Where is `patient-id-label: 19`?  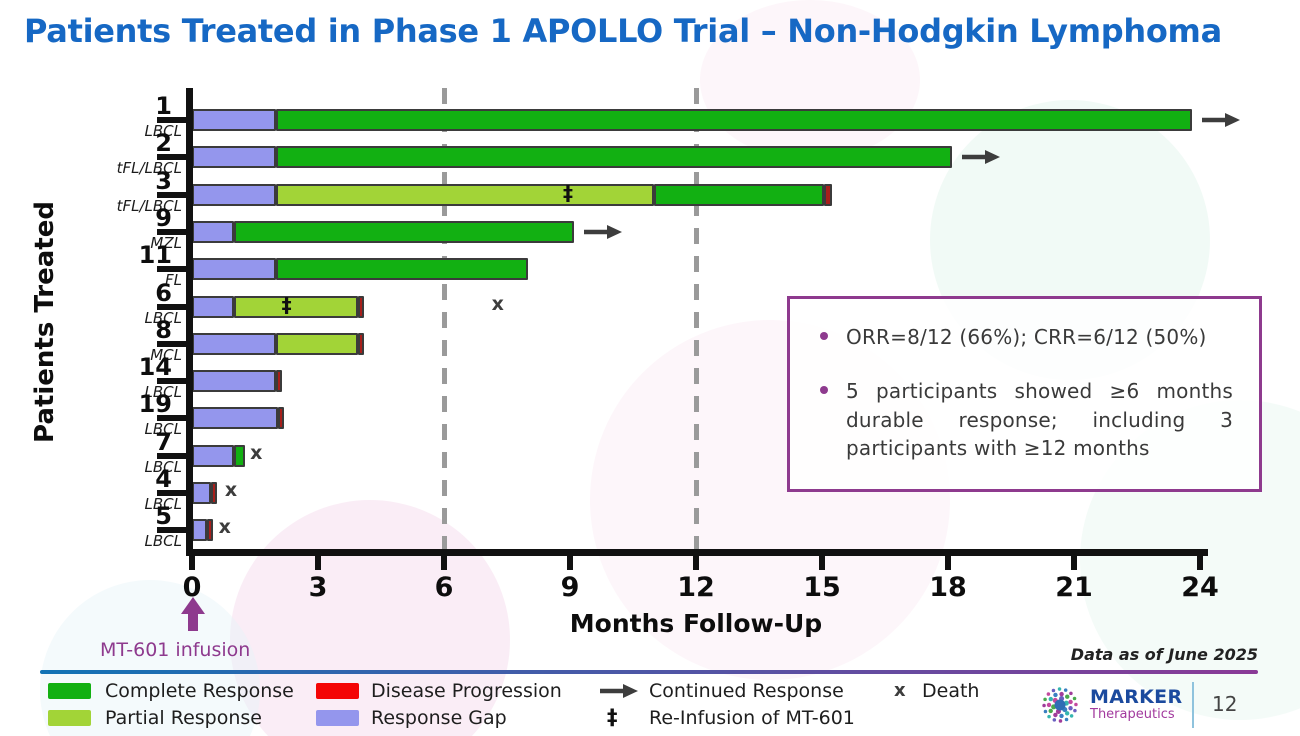 patient-id-label: 19 is located at coordinates (155, 404).